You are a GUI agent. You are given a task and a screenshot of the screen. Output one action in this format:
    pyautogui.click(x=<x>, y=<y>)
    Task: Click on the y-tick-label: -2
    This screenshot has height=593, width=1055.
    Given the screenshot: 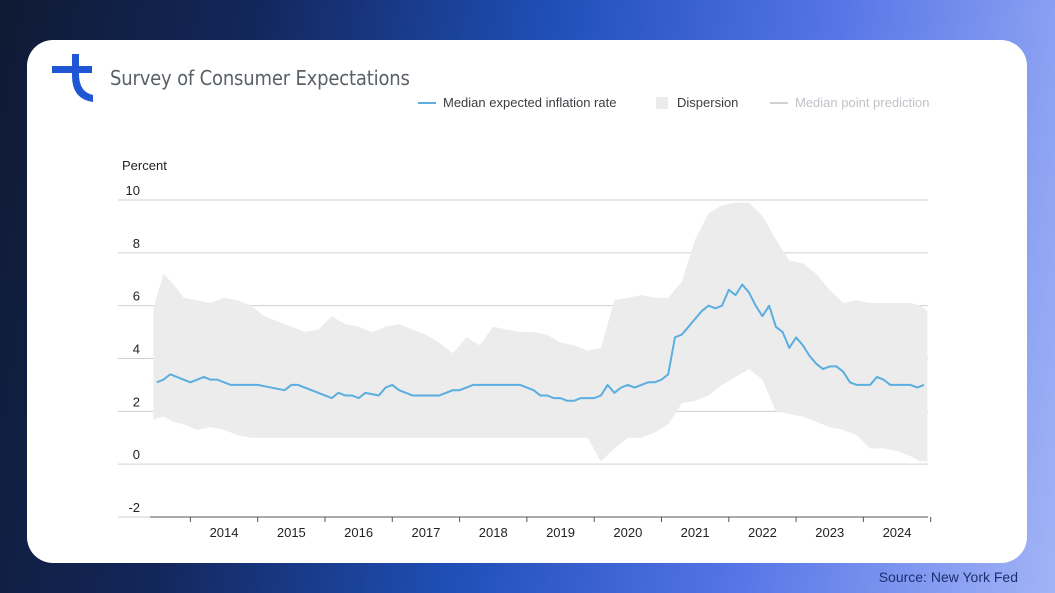 What is the action you would take?
    pyautogui.click(x=134, y=507)
    